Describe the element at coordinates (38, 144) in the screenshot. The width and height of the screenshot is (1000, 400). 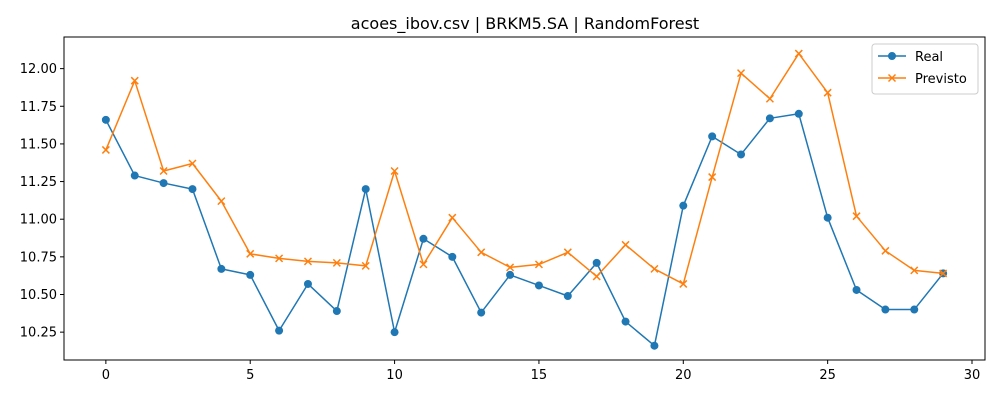
I see `y-tick-label: 11.50` at that location.